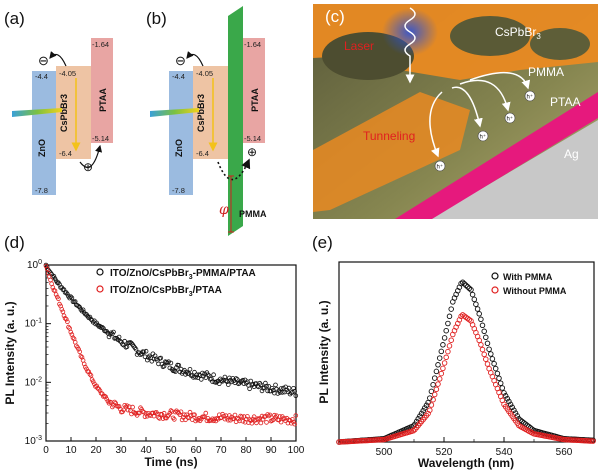  Describe the element at coordinates (96, 450) in the screenshot. I see `d-xtick-label: 20` at that location.